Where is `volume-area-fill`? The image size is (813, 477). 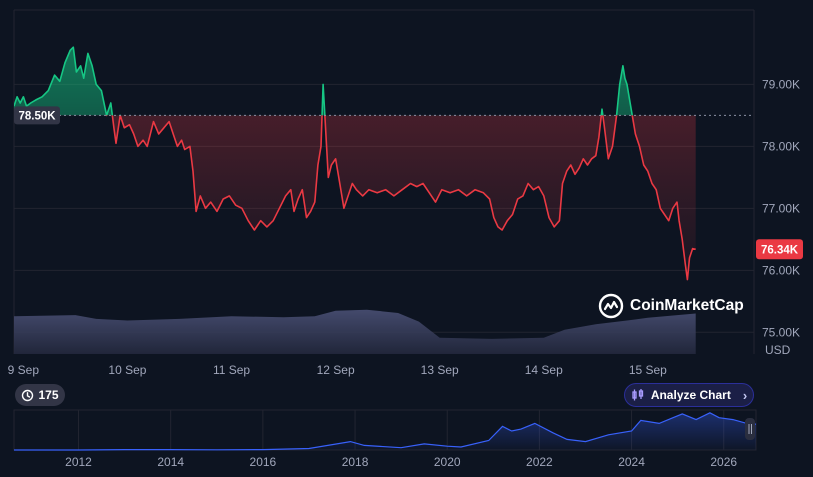
volume-area-fill is located at coordinates (355, 331).